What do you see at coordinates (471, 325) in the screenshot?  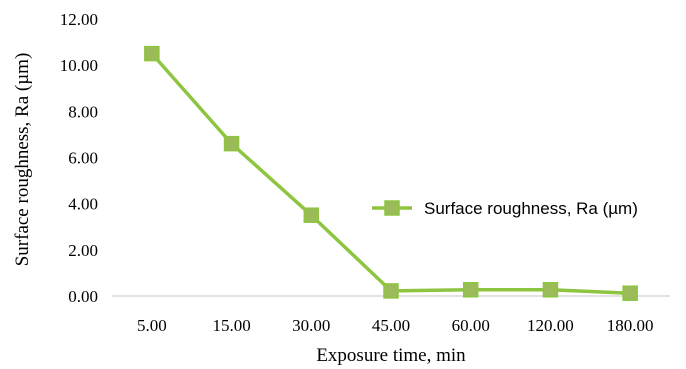 I see `x-tick-label: 60.00` at bounding box center [471, 325].